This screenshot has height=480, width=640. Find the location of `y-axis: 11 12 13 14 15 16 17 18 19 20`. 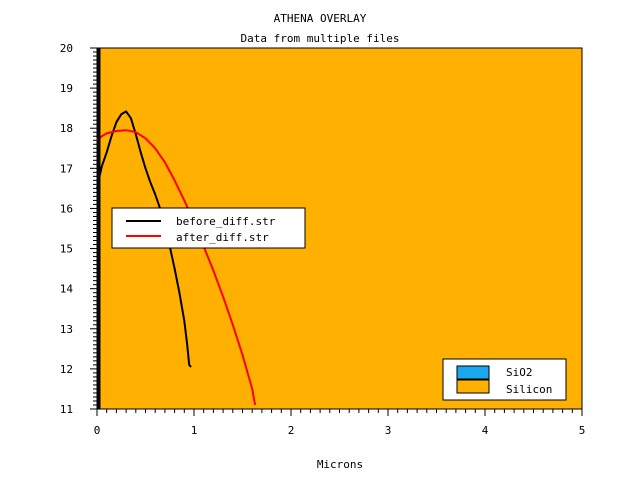

y-axis: 11 12 13 14 15 16 17 18 19 20 is located at coordinates (78, 229).